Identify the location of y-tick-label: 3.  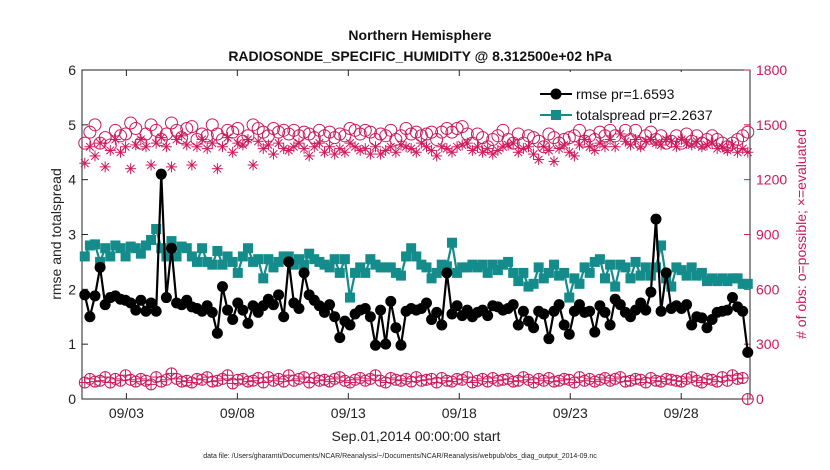
(72, 235).